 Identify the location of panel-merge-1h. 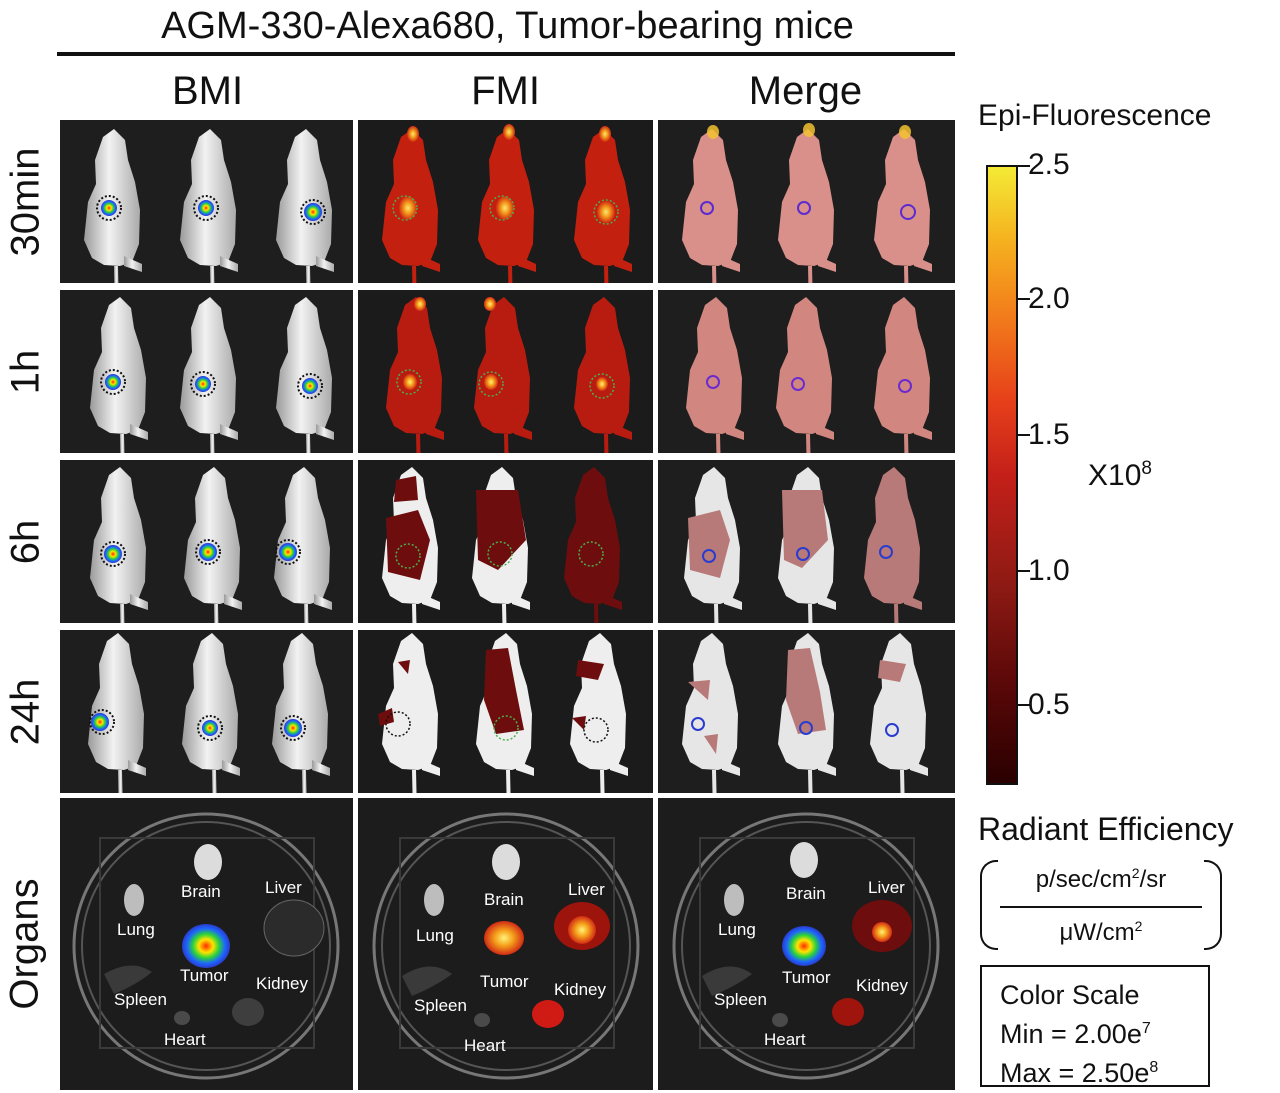
(806, 371).